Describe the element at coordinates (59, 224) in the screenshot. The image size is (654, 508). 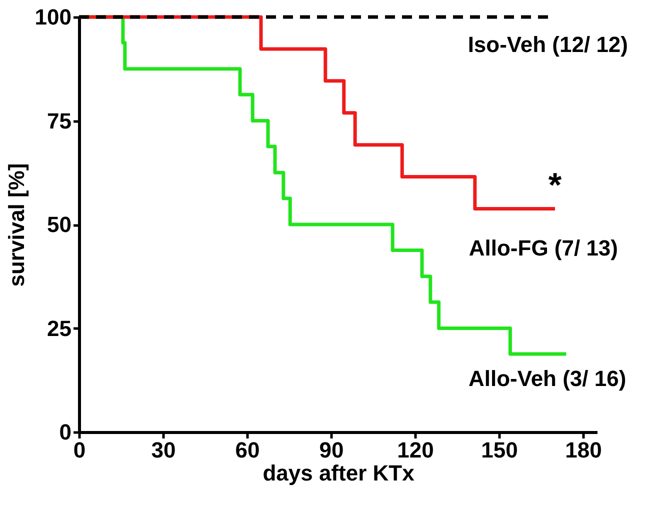
I see `y-tick-label: 50` at that location.